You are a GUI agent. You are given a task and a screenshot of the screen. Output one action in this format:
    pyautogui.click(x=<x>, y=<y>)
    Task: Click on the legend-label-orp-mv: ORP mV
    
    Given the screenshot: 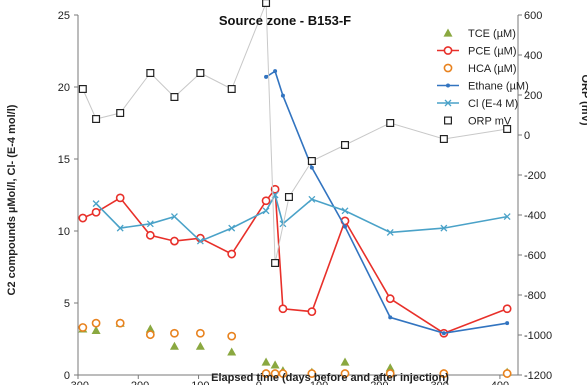 What is the action you would take?
    pyautogui.click(x=490, y=122)
    